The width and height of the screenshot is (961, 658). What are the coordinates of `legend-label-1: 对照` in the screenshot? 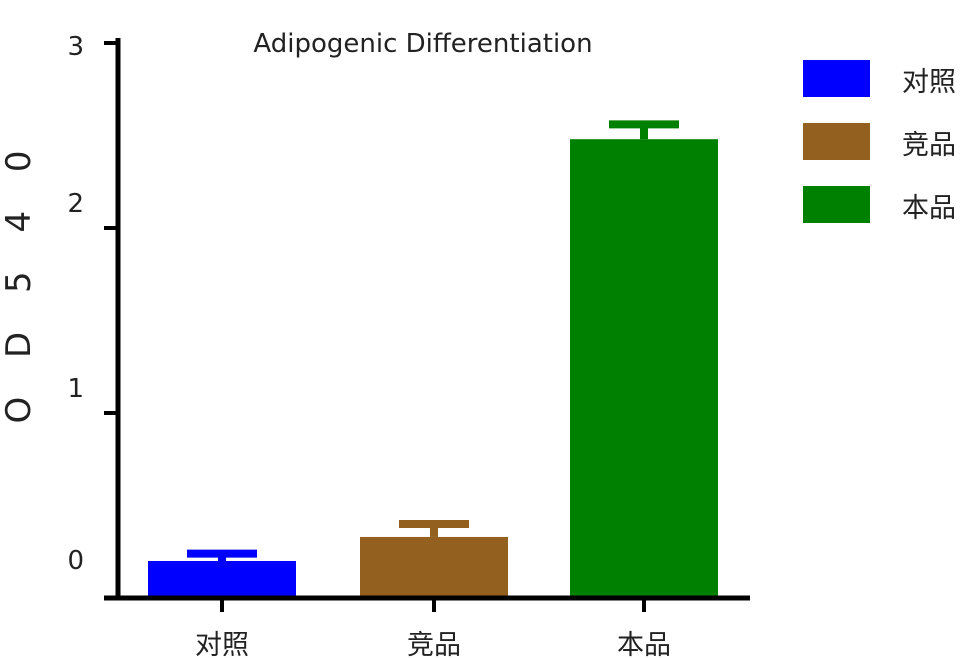 It's located at (929, 82).